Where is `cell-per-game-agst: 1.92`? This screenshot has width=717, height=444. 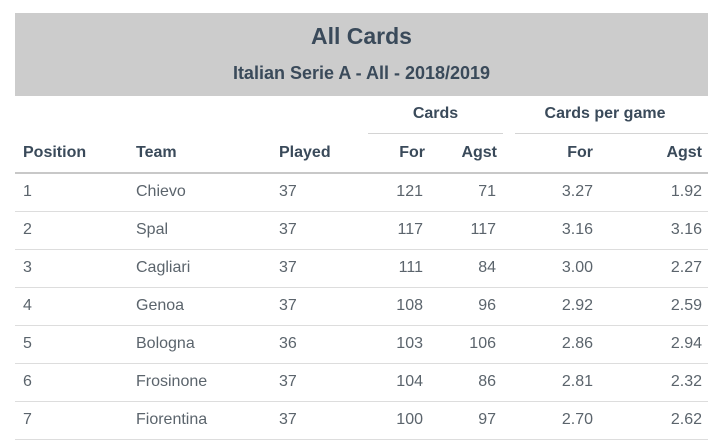 cell-per-game-agst: 1.92 is located at coordinates (686, 191).